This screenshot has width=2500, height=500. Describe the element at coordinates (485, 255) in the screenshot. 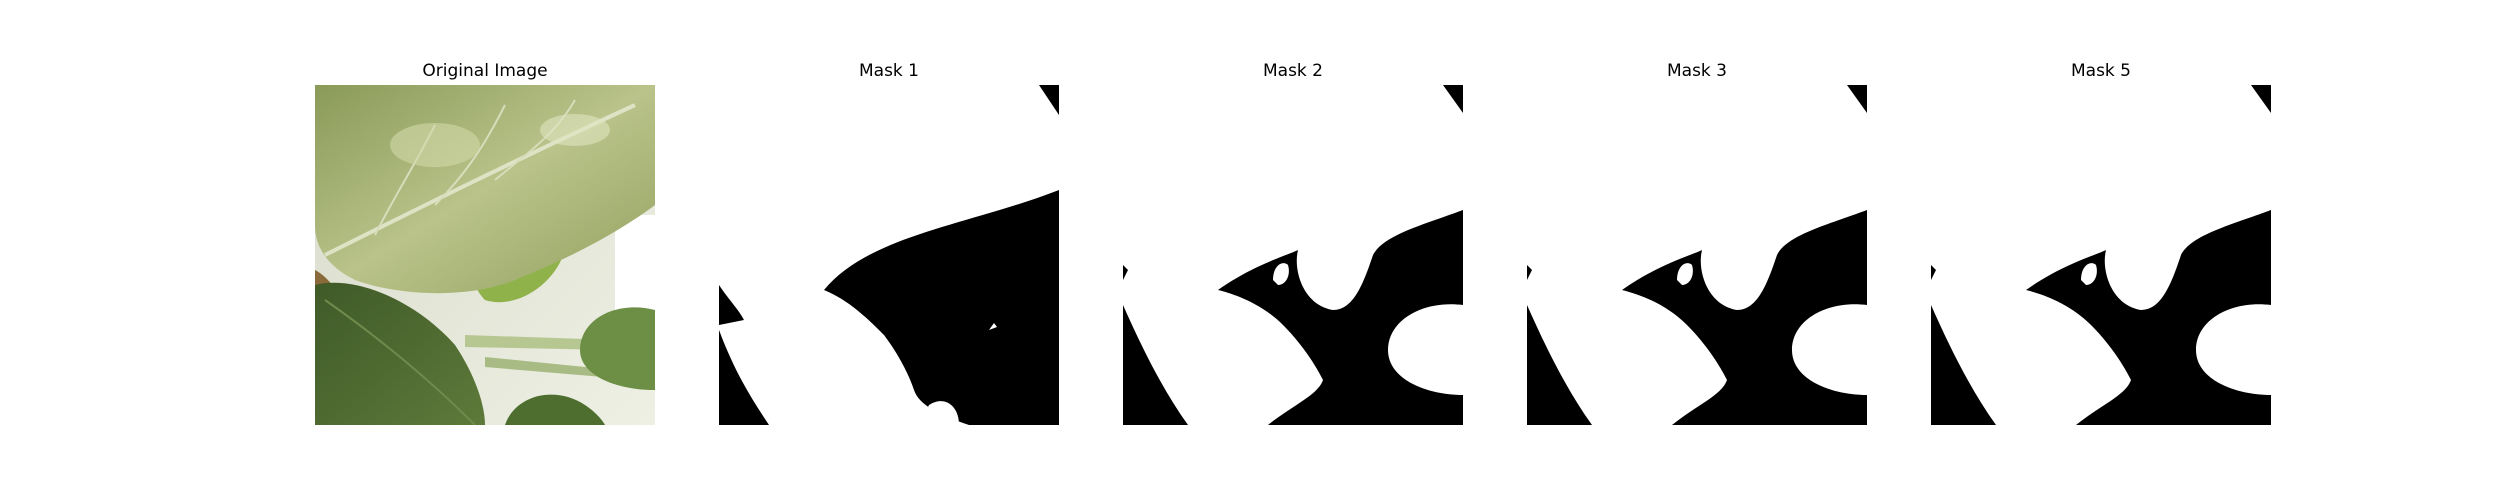

I see `original-photo` at that location.